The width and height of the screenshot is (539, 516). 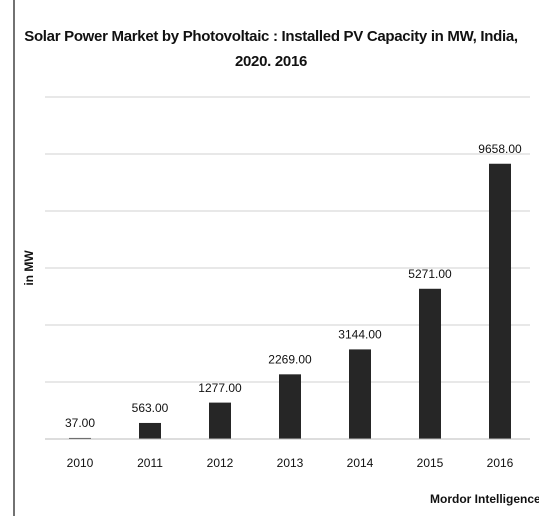 What do you see at coordinates (430, 463) in the screenshot?
I see `x-tick-label: 2015` at bounding box center [430, 463].